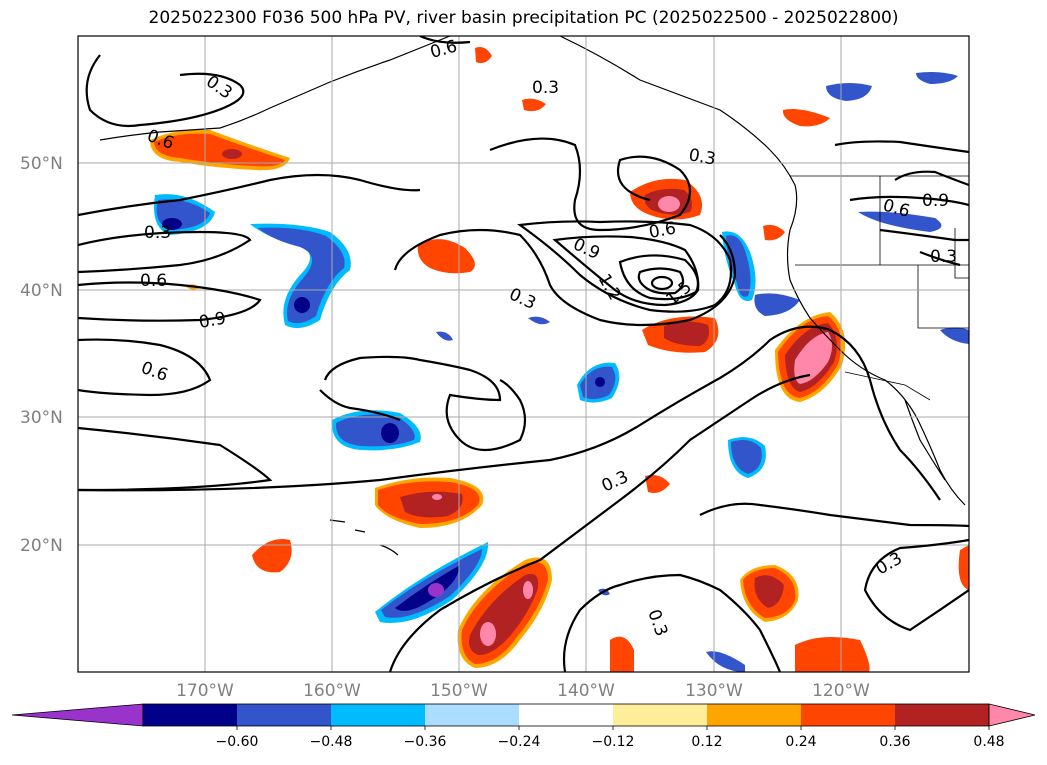 Image resolution: width=1047 pixels, height=765 pixels. What do you see at coordinates (332, 691) in the screenshot?
I see `lon-label: 160°W` at bounding box center [332, 691].